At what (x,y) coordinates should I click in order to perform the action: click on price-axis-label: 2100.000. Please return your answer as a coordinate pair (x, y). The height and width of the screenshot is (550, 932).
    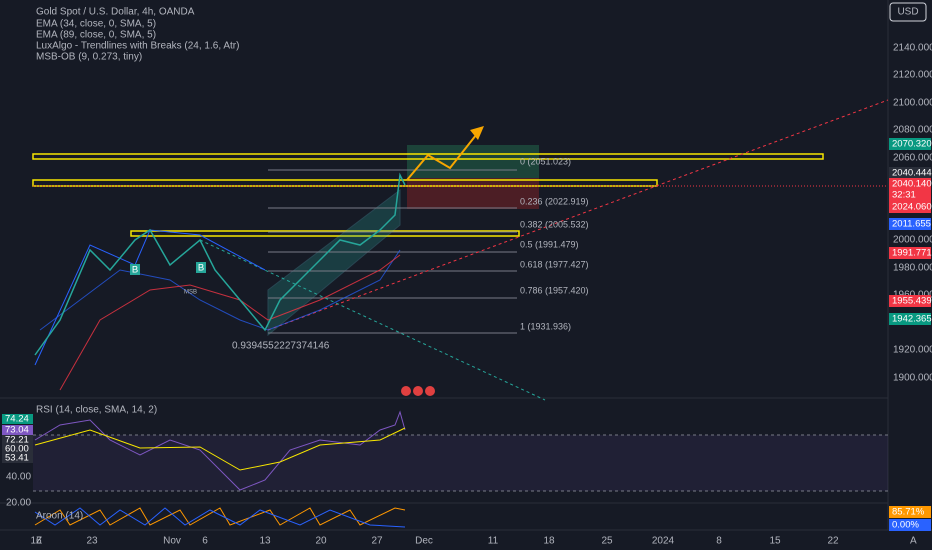
    Looking at the image, I should click on (912, 103).